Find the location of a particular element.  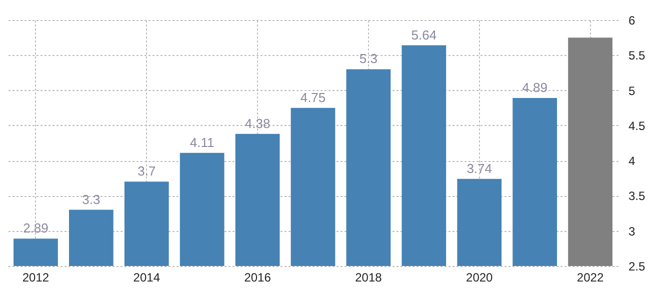

data-label: 4.38 is located at coordinates (257, 123).